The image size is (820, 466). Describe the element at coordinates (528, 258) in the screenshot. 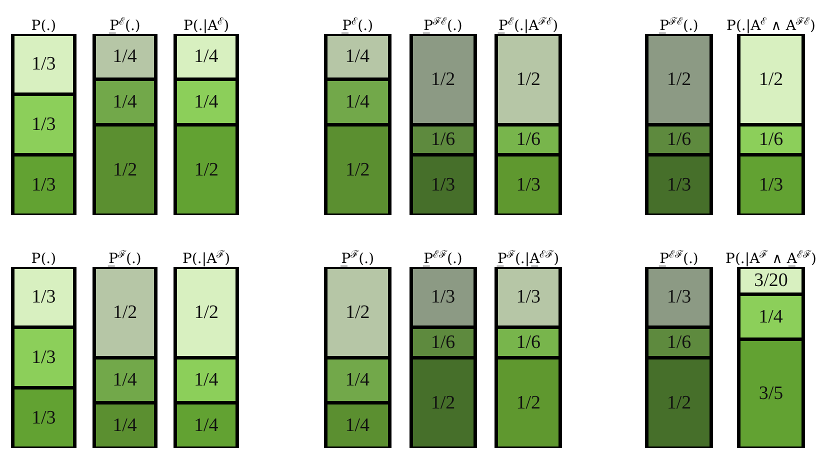

I see `x-tick-label: P̲$^{ℱ}$(.|A̲$^{ℰℱ}$)` at that location.